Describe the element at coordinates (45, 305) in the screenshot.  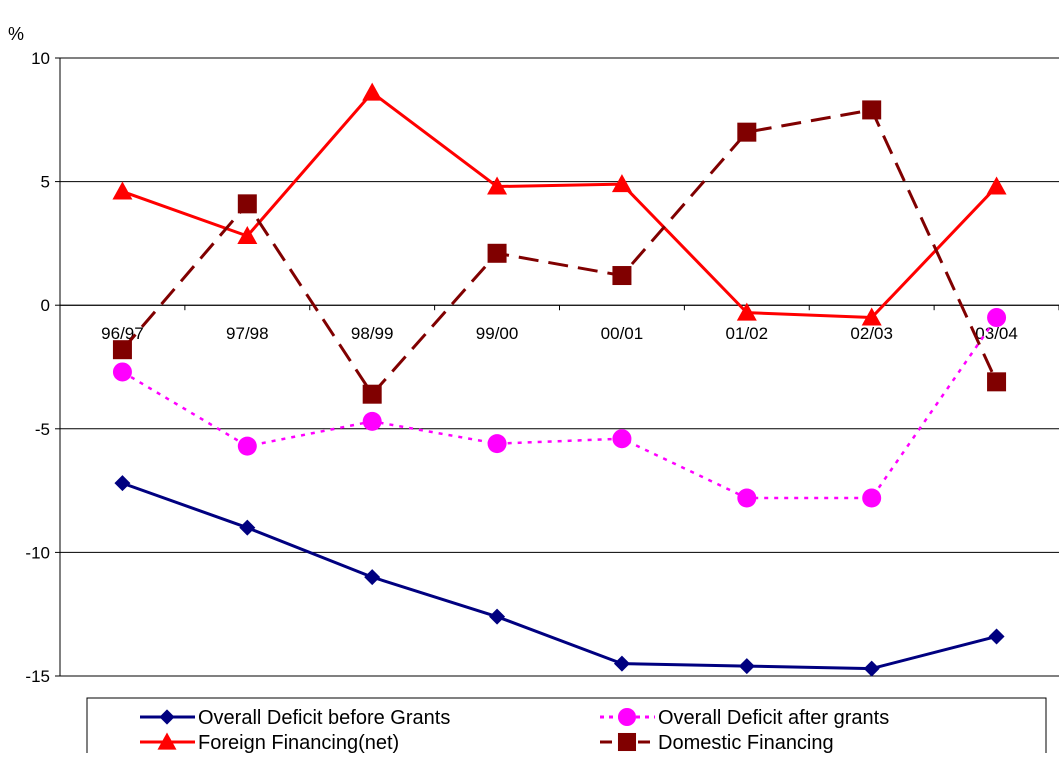
I see `y-tick-label: 0` at that location.